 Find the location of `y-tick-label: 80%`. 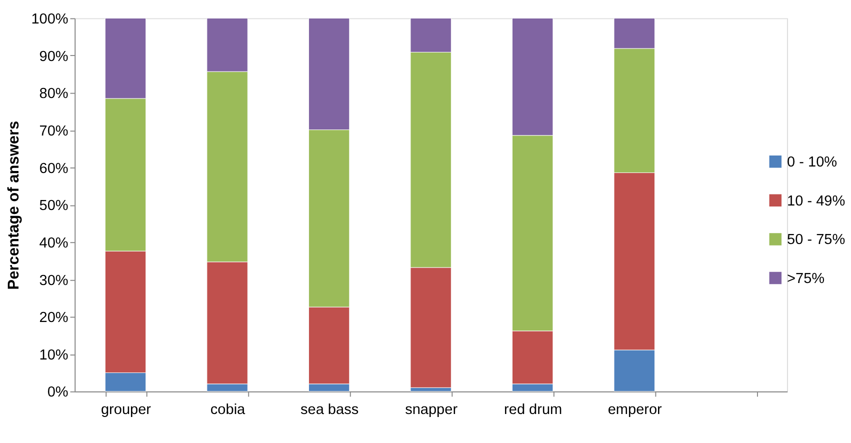

y-tick-label: 80% is located at coordinates (53, 94).